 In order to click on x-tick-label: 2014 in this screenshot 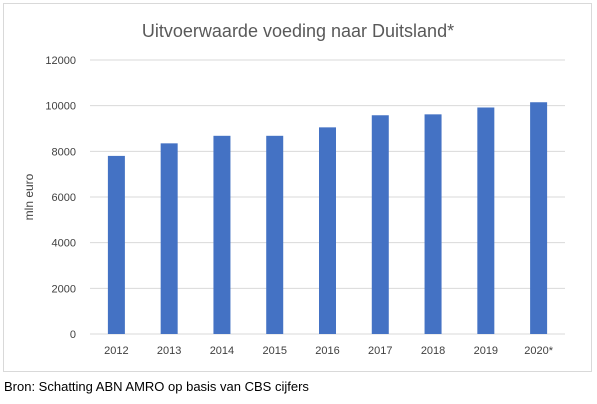, I will do `click(222, 351)`.